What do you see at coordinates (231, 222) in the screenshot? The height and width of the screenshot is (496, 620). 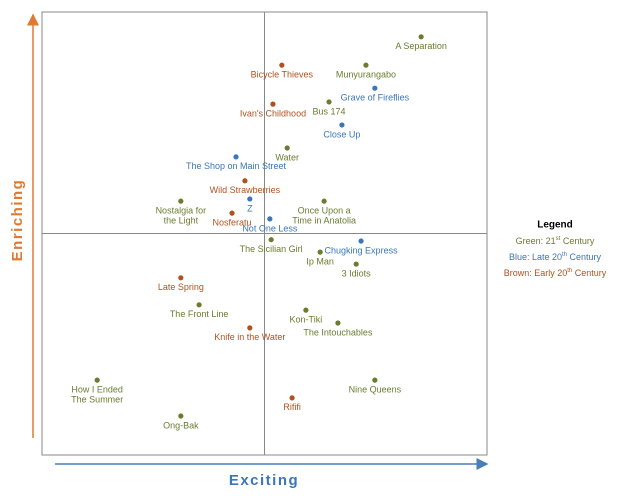 I see `point-label: Nosferatu` at bounding box center [231, 222].